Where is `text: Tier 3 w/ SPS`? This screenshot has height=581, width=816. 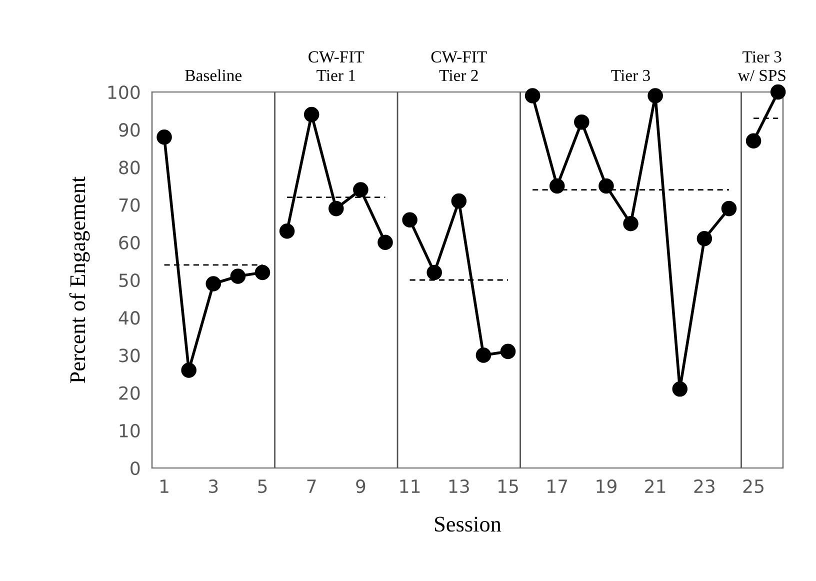
text: Tier 3 w/ SPS is located at coordinates (762, 66).